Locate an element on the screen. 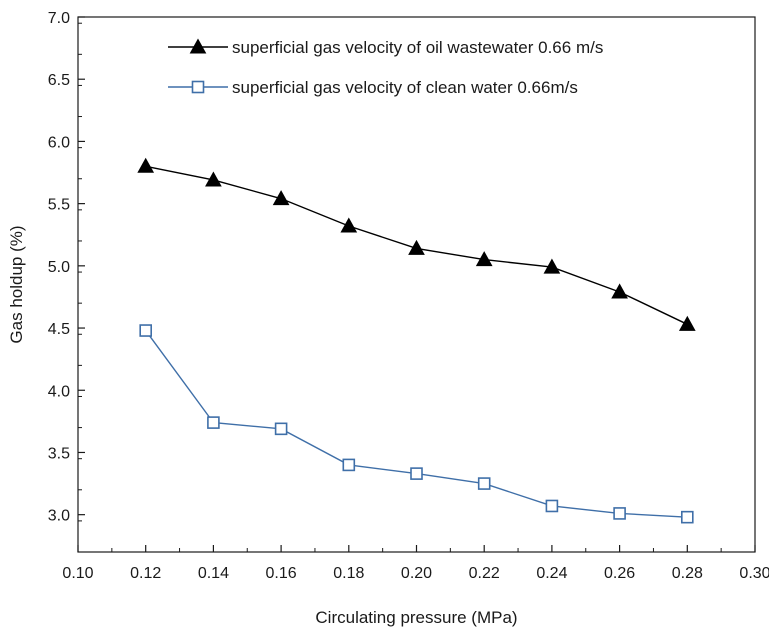 The width and height of the screenshot is (769, 633). x-axis-title: Circulating pressure (MPa) is located at coordinates (416, 617).